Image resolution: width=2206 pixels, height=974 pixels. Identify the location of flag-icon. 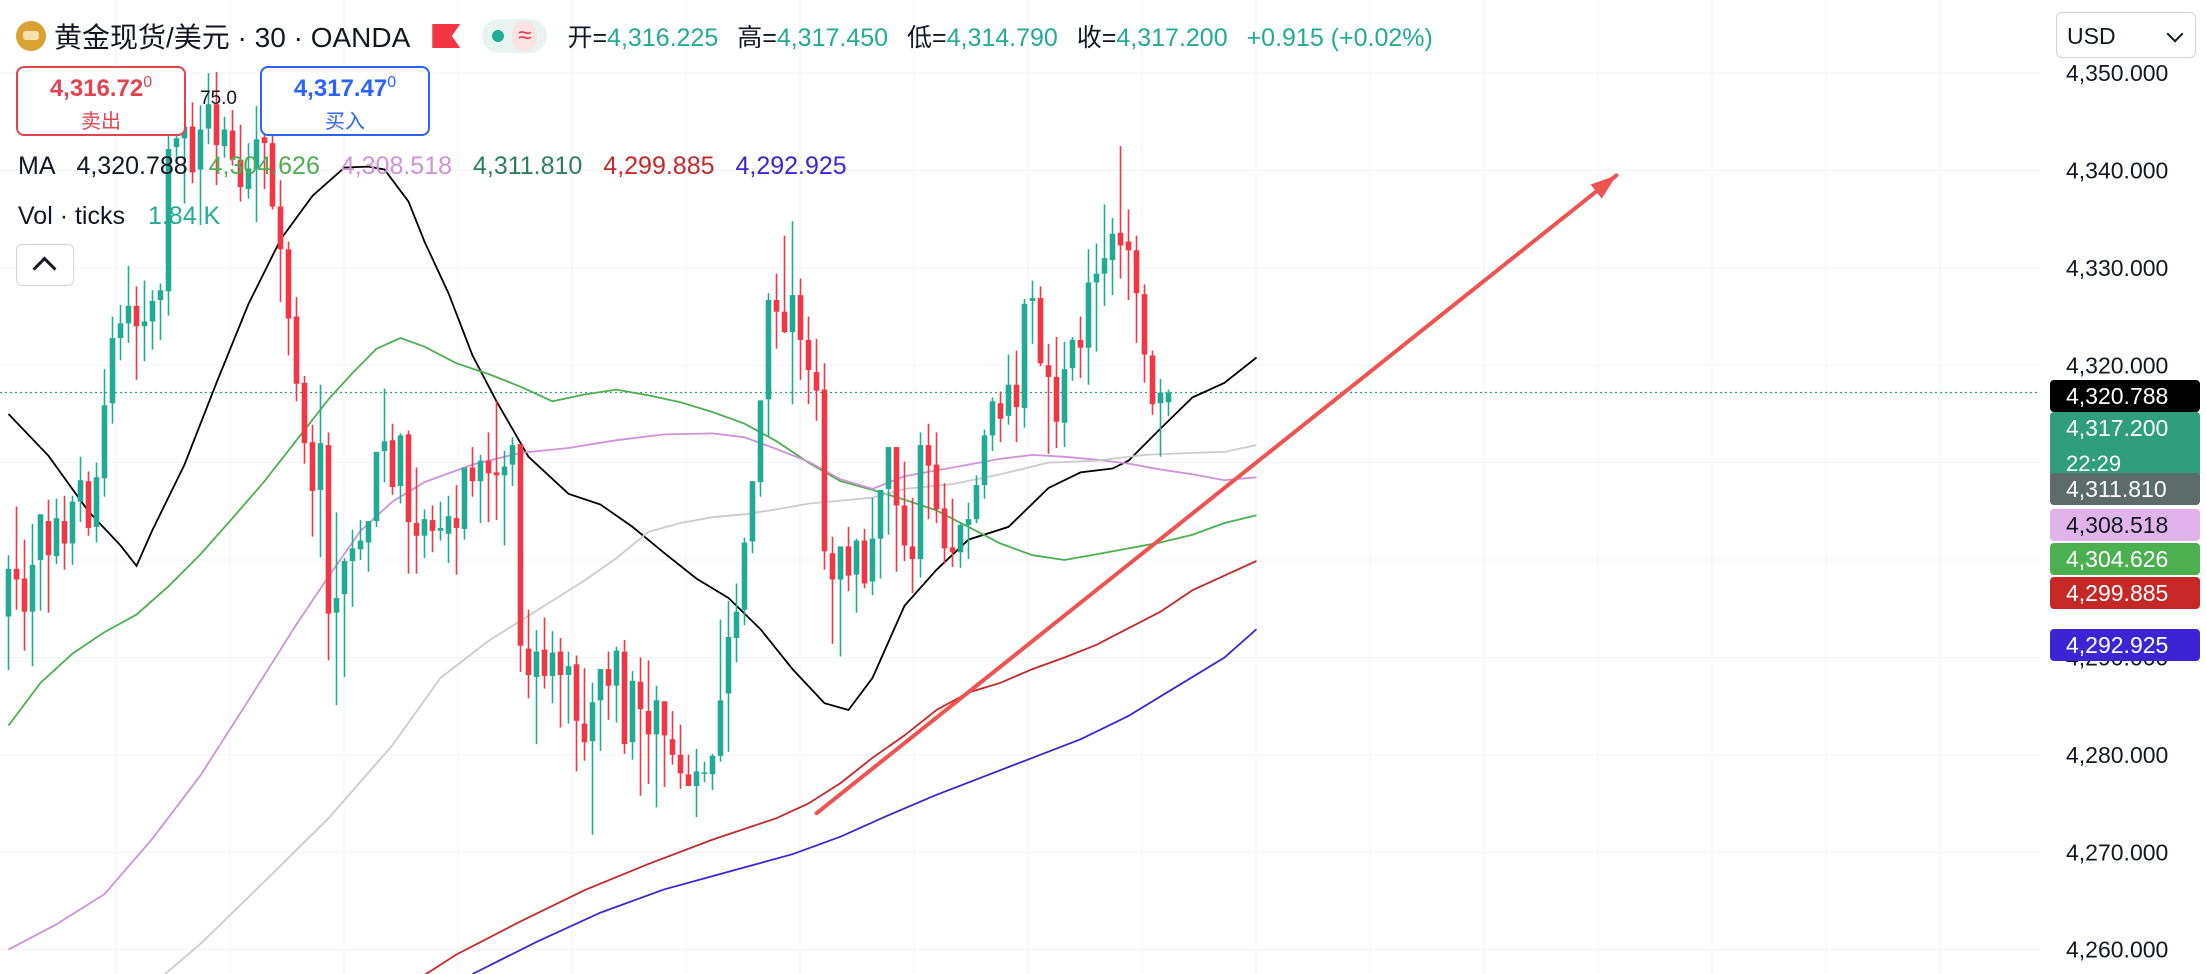
(446, 36).